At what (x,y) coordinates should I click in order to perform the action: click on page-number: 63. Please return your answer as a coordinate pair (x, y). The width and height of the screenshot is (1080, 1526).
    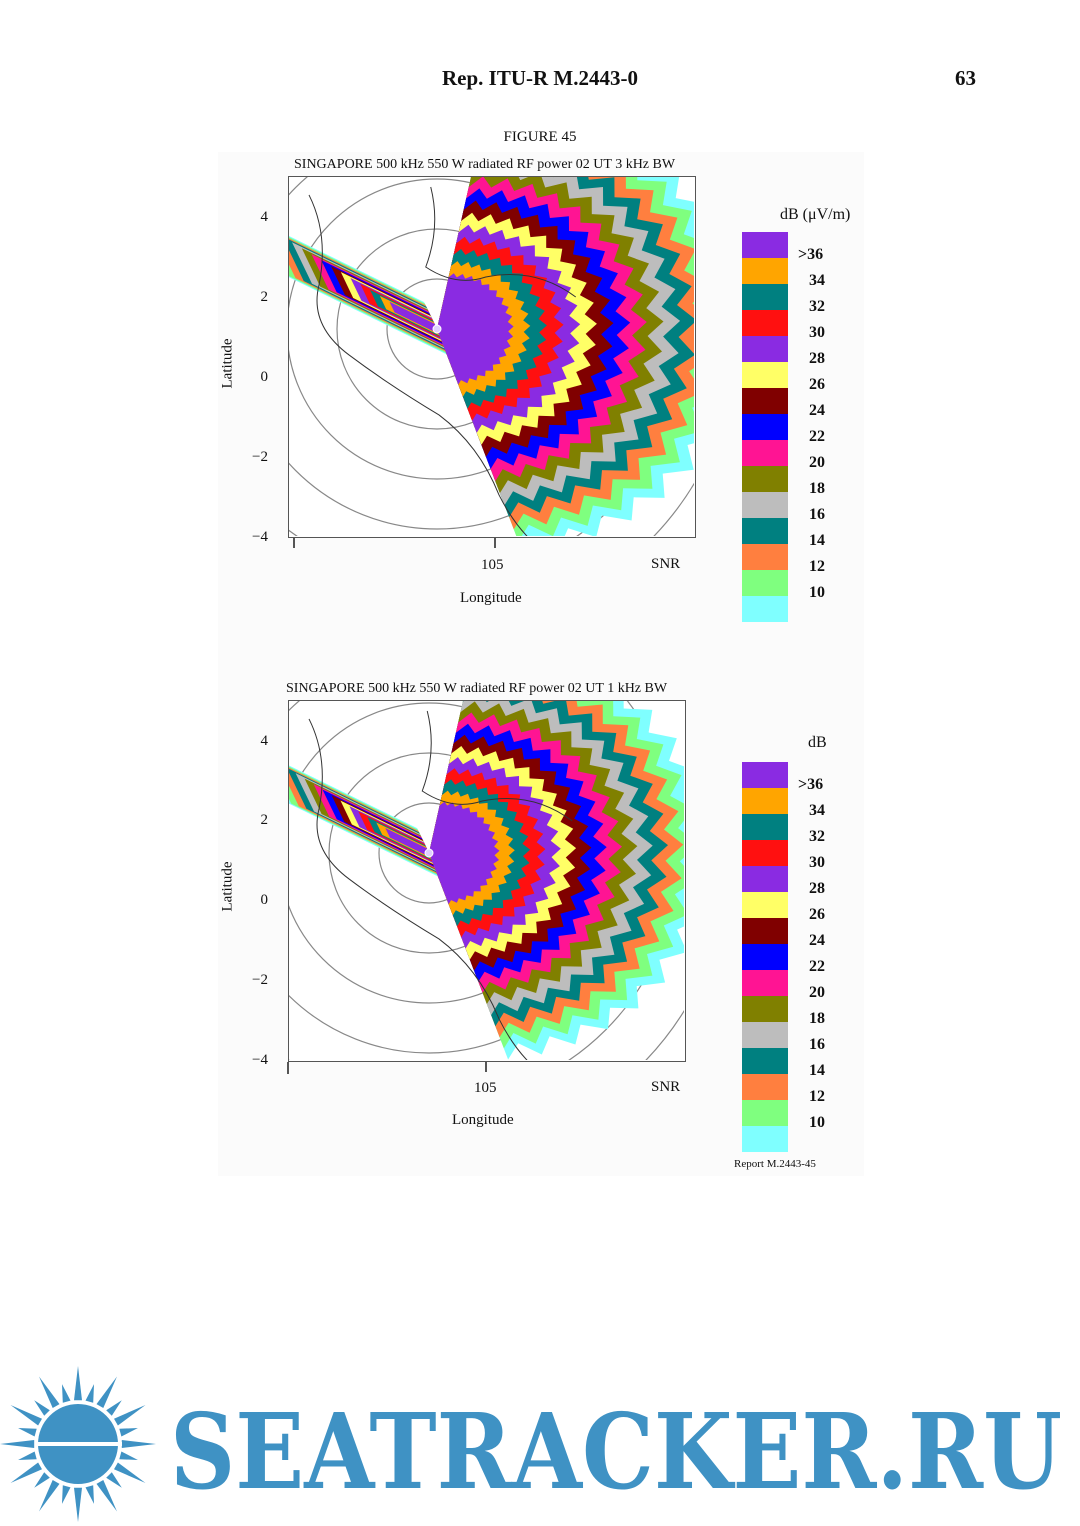
    Looking at the image, I should click on (965, 78).